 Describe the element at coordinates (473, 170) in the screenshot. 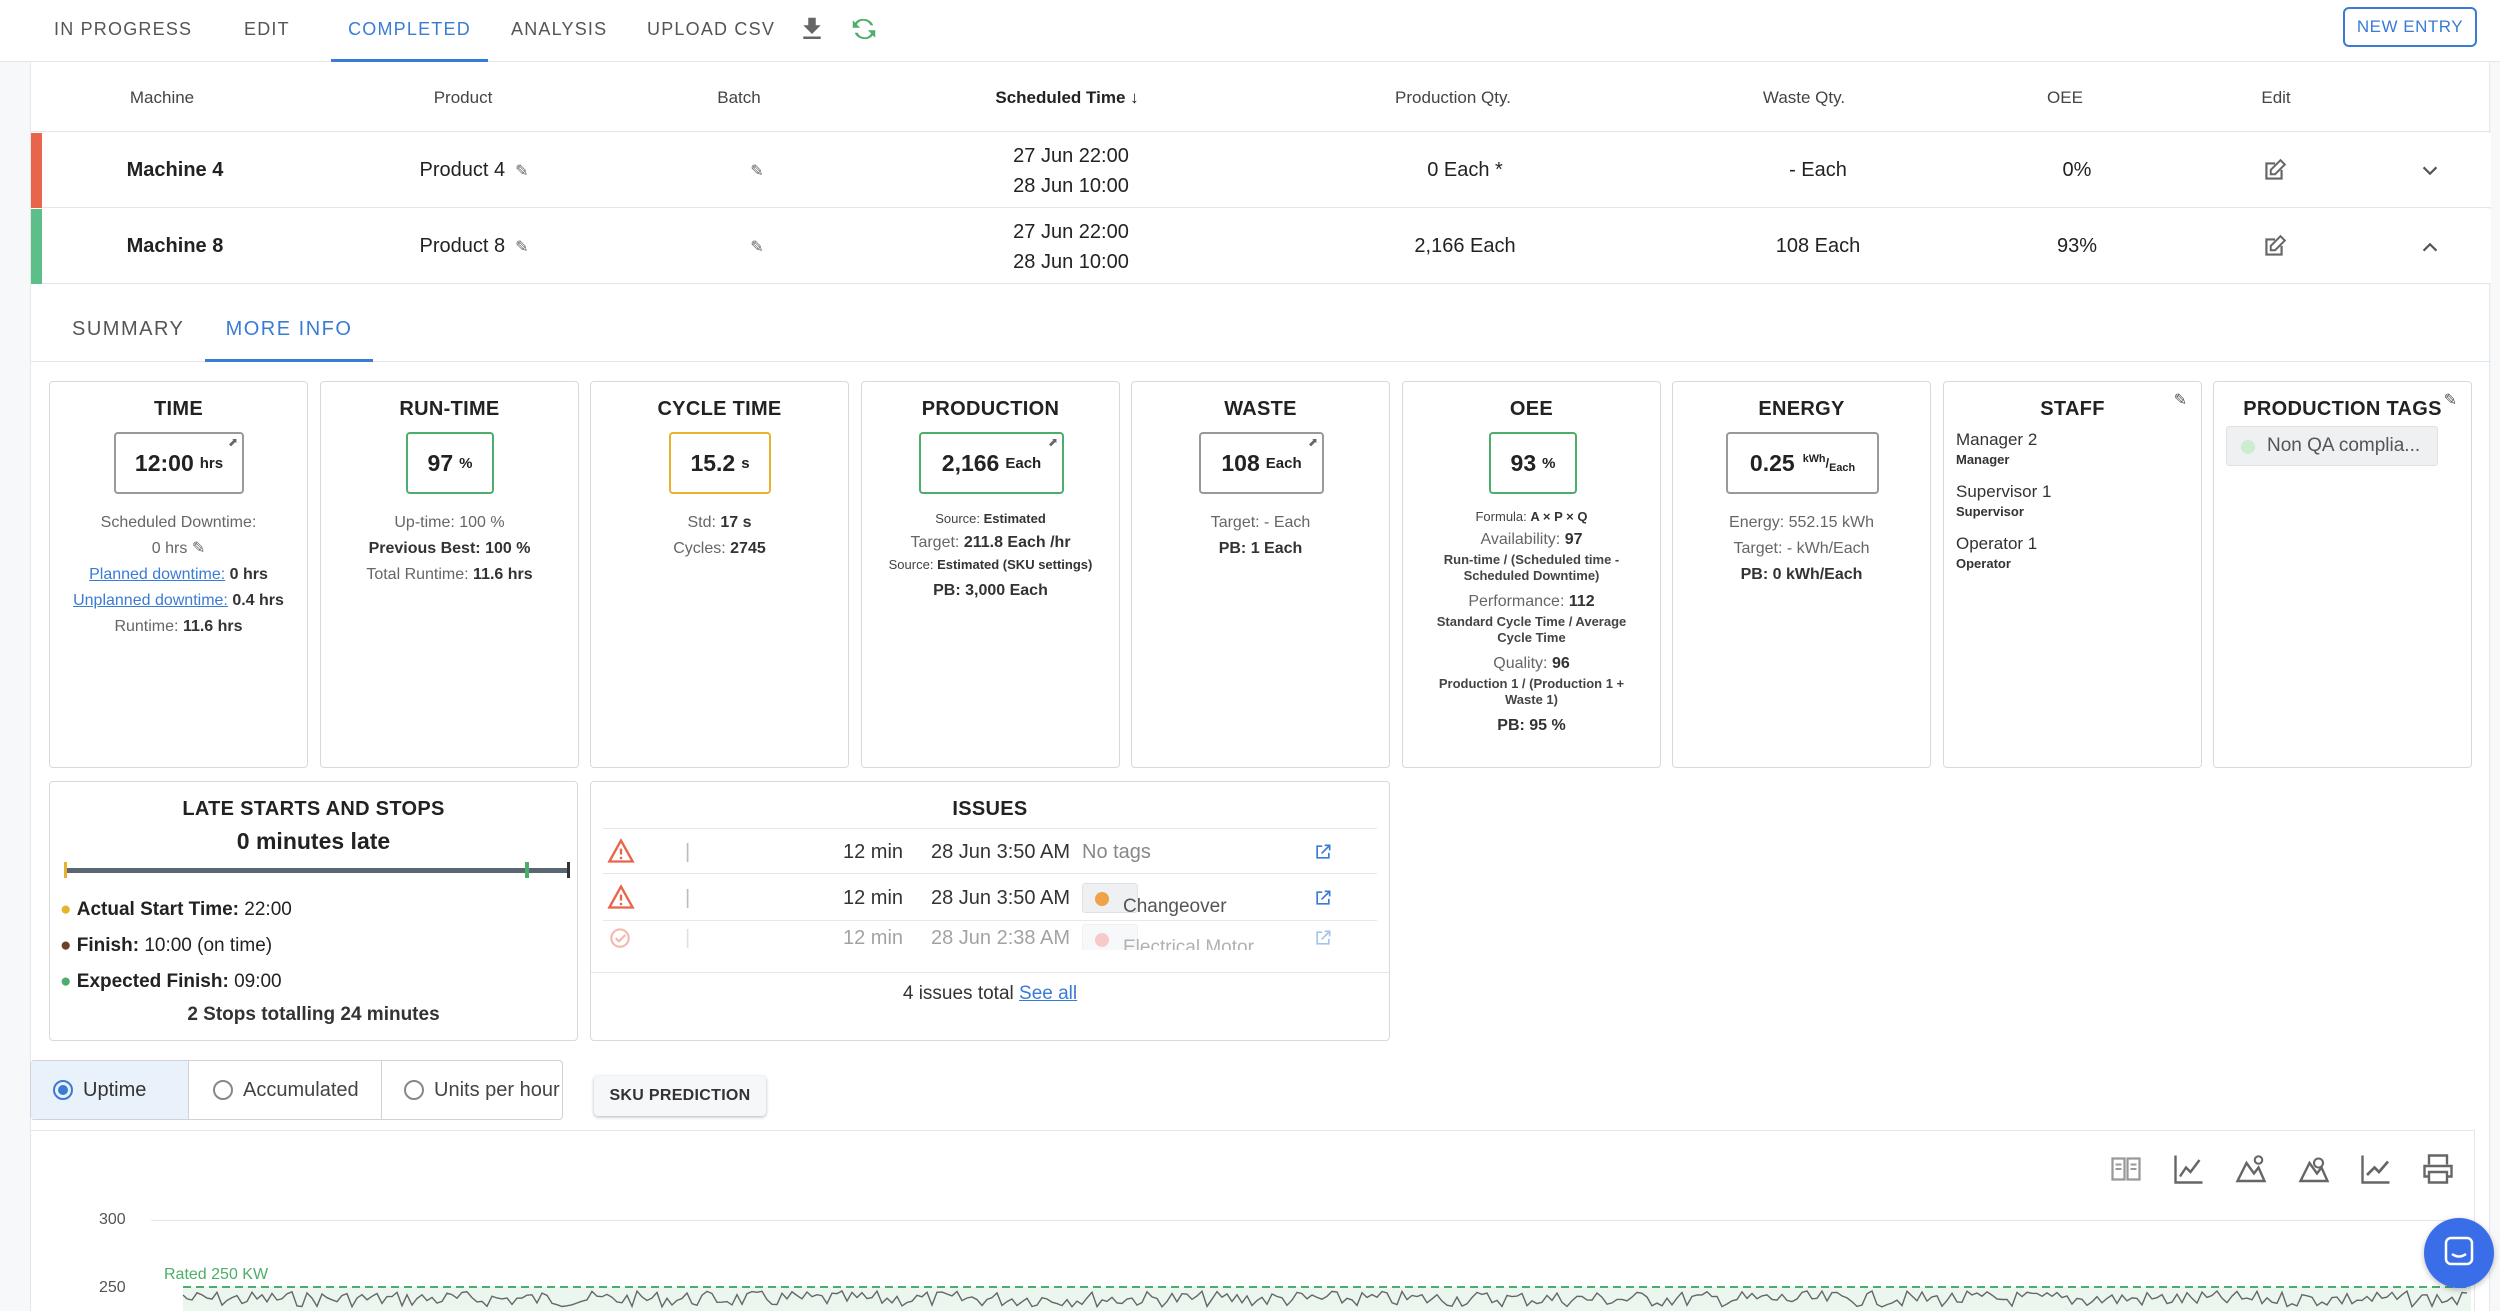

I see `product-cell: Product 4 ✎` at that location.